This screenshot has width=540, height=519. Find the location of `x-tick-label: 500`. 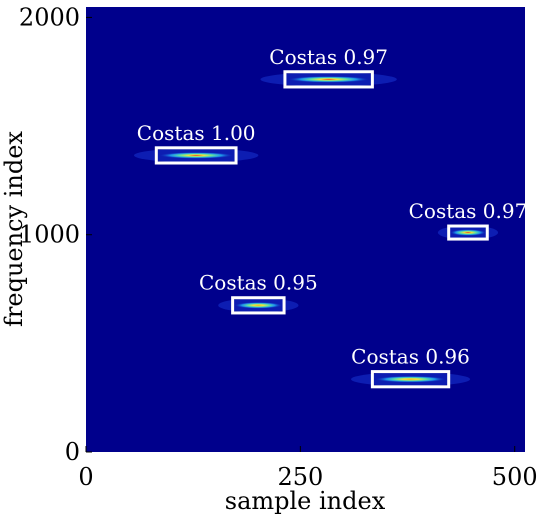

x-tick-label: 500 is located at coordinates (515, 477).